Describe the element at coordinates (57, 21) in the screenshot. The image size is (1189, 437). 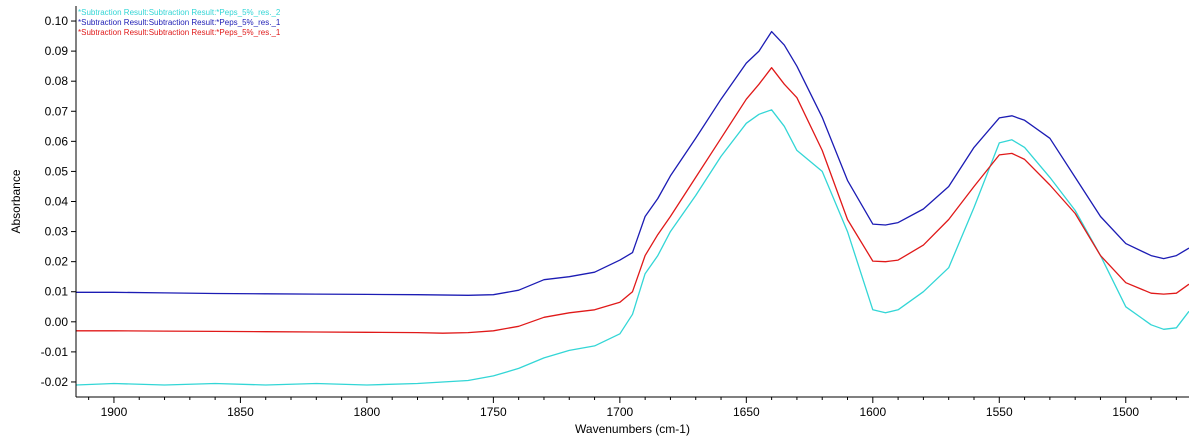
I see `y-tick-label: 0.10` at that location.